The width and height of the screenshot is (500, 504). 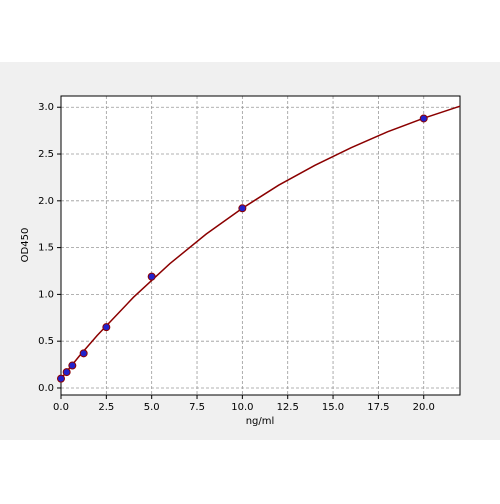 What do you see at coordinates (197, 407) in the screenshot?
I see `x-tick-label: 7.5` at bounding box center [197, 407].